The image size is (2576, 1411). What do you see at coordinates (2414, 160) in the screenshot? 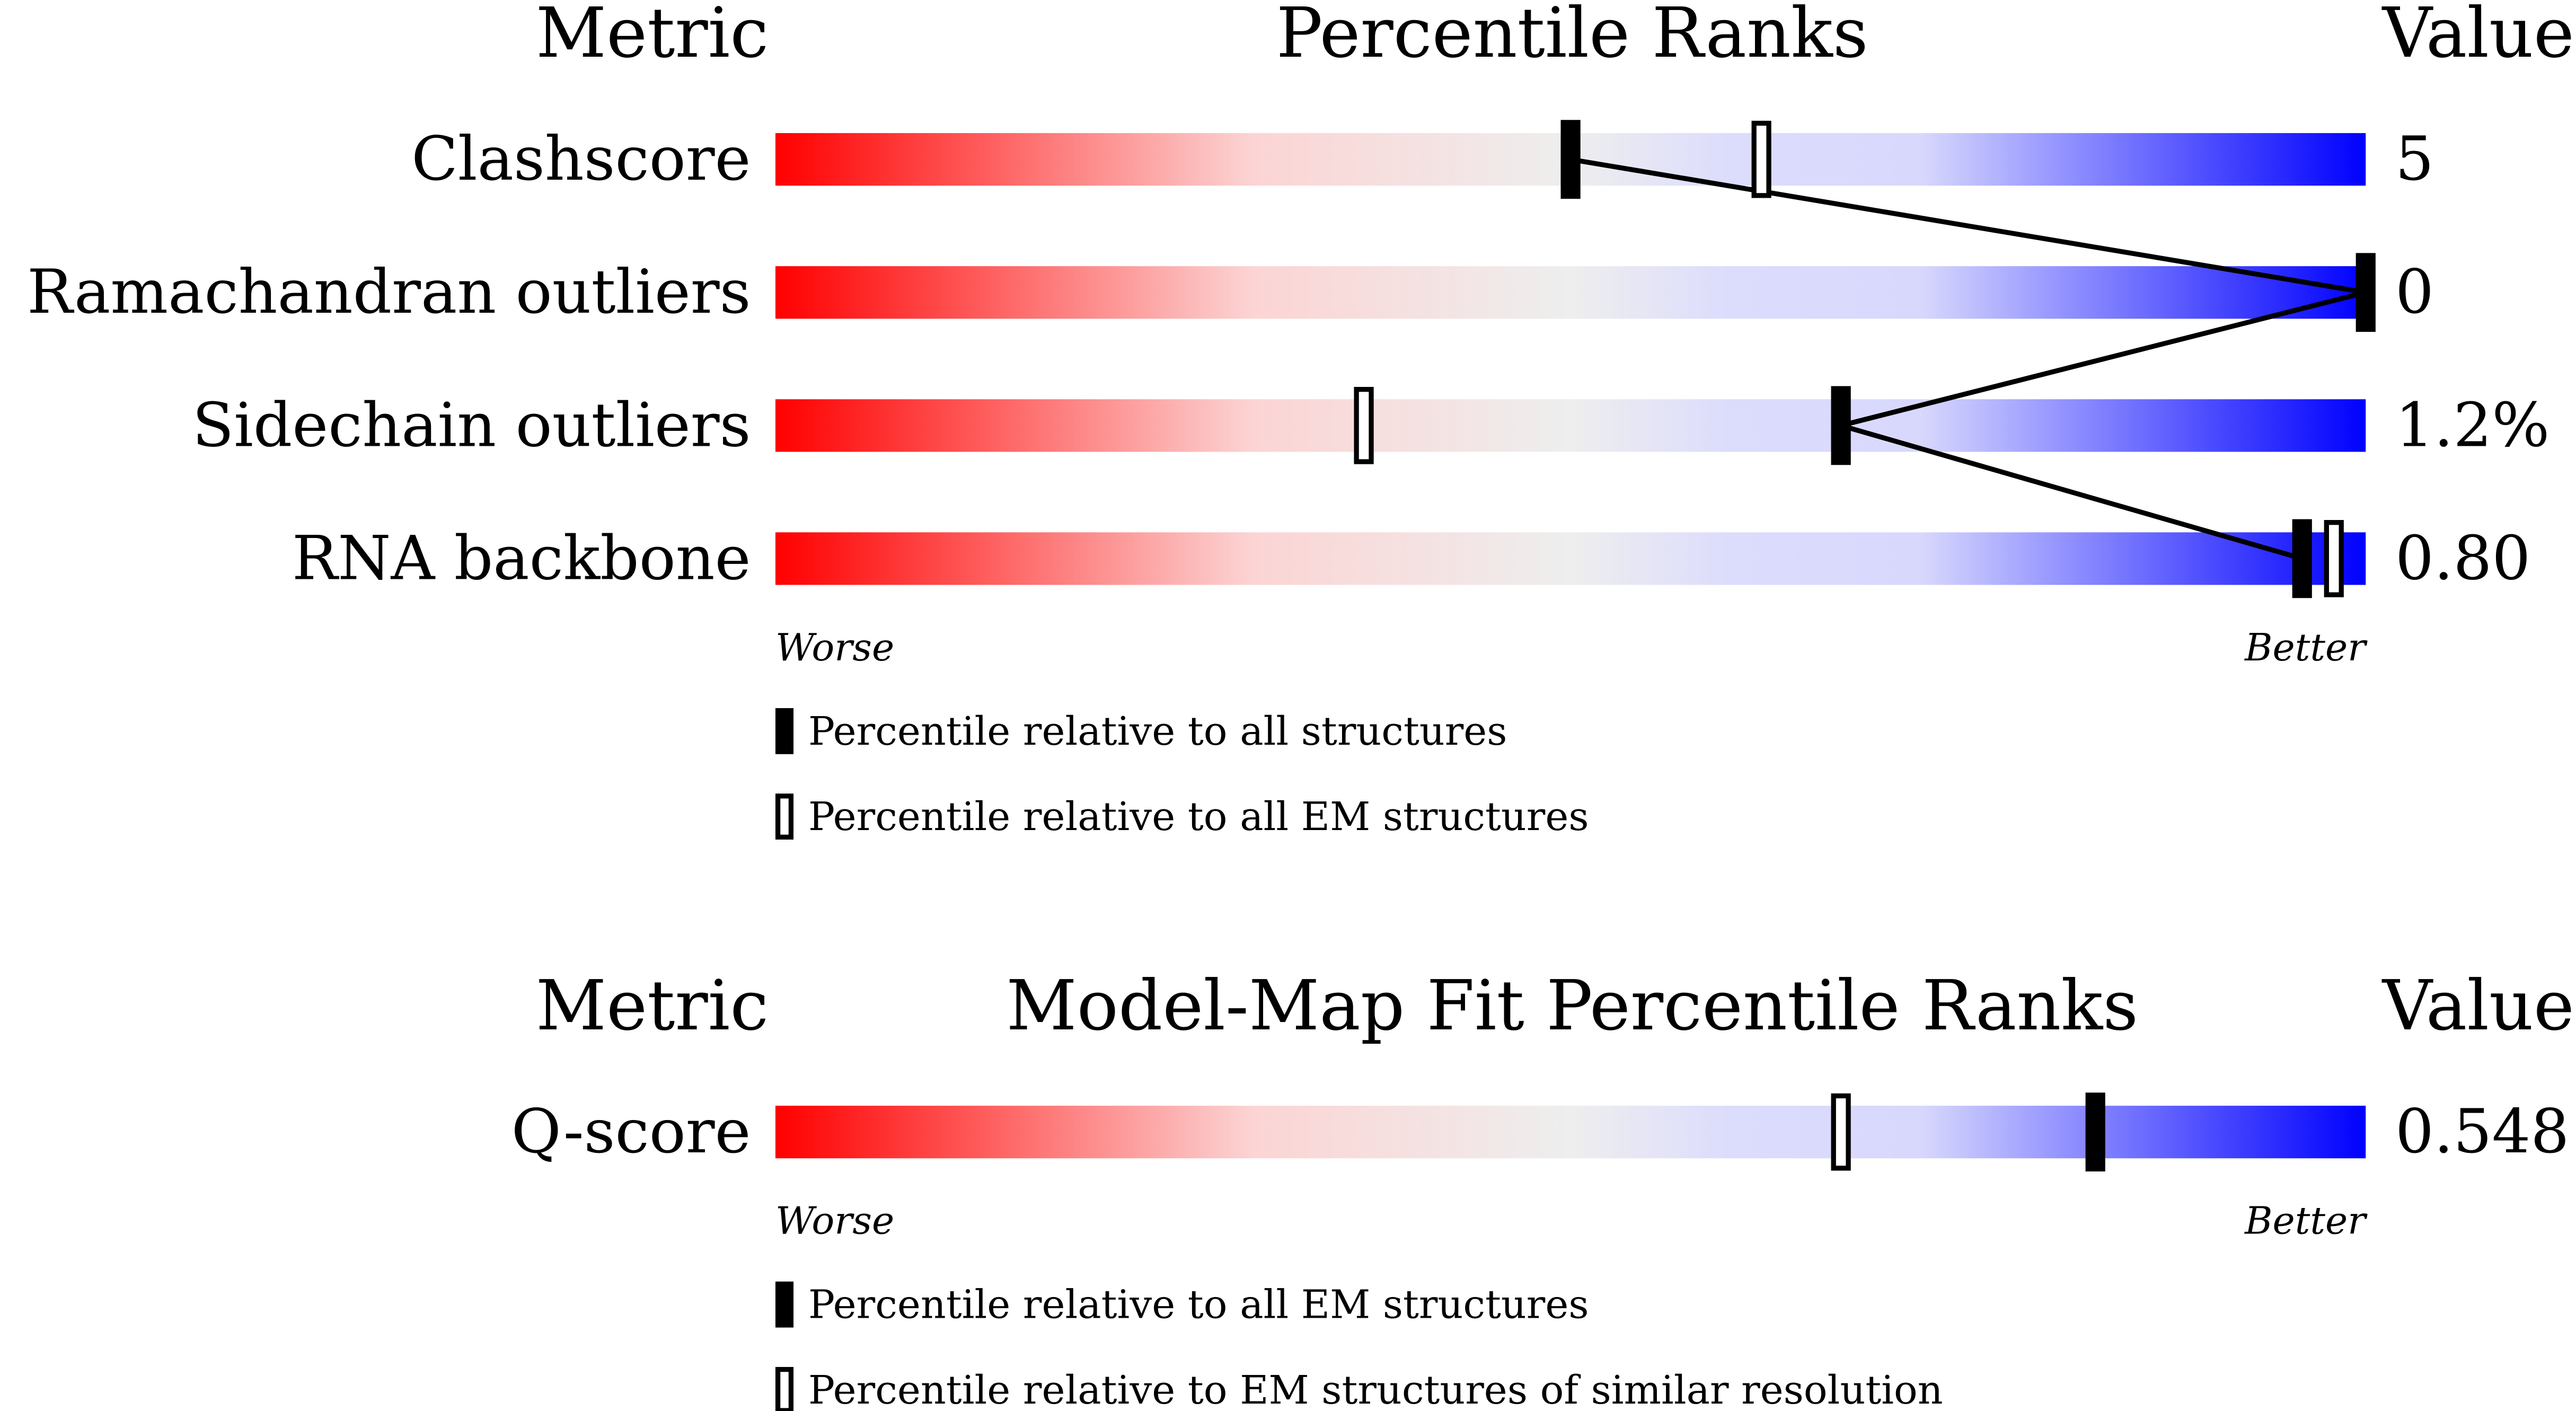
I see `metric-value: 5` at bounding box center [2414, 160].